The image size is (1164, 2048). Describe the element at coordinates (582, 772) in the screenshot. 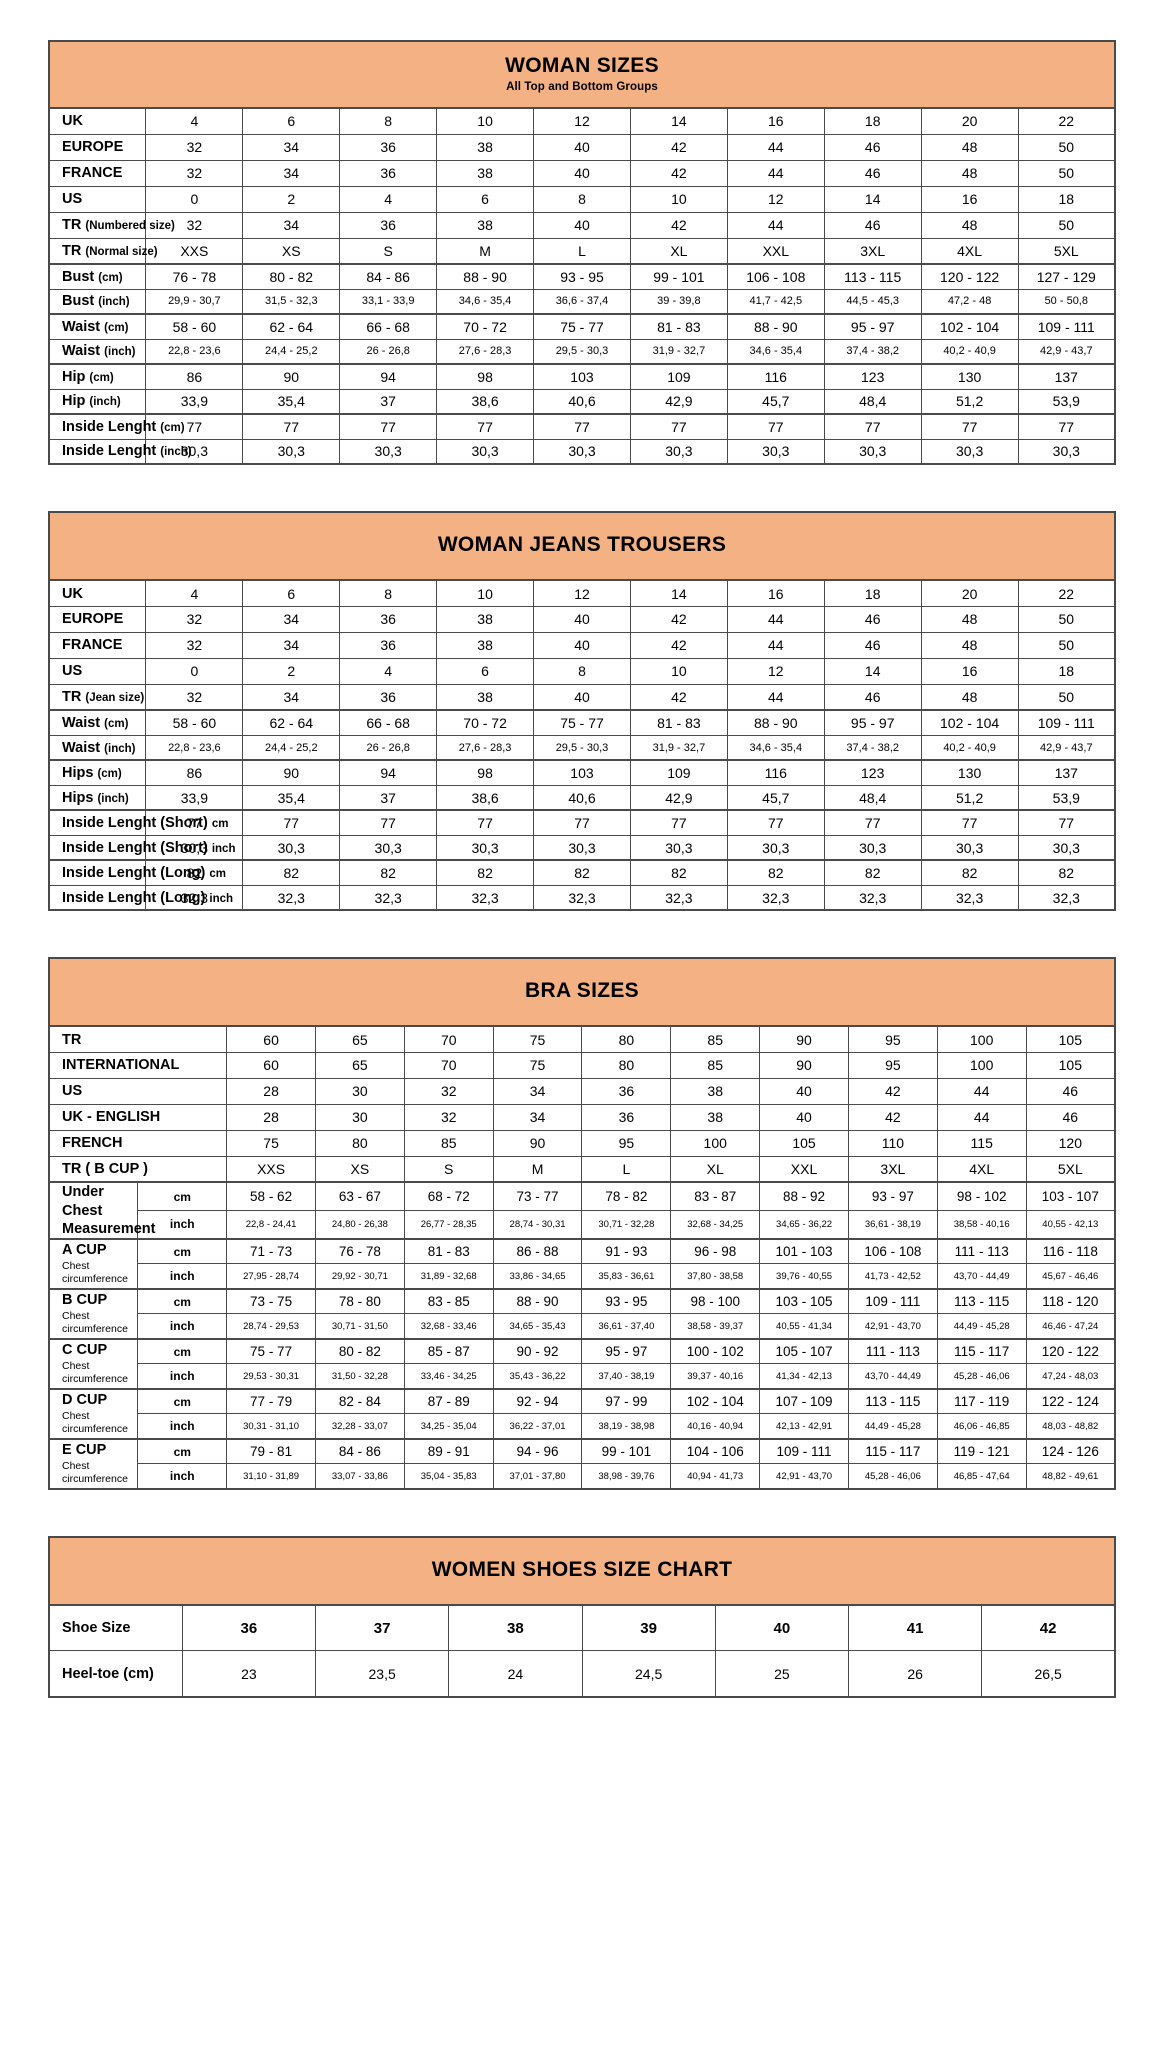

I see `cell: 103` at that location.